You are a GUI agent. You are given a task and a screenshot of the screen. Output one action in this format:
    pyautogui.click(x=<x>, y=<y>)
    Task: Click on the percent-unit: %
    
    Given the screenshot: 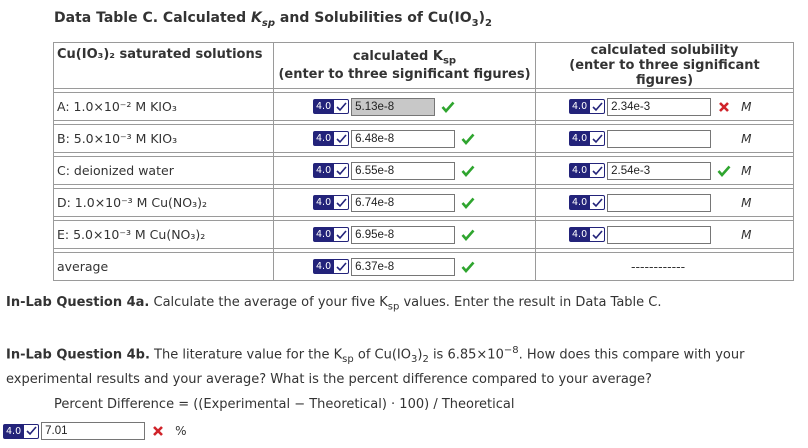 What is the action you would take?
    pyautogui.click(x=181, y=431)
    